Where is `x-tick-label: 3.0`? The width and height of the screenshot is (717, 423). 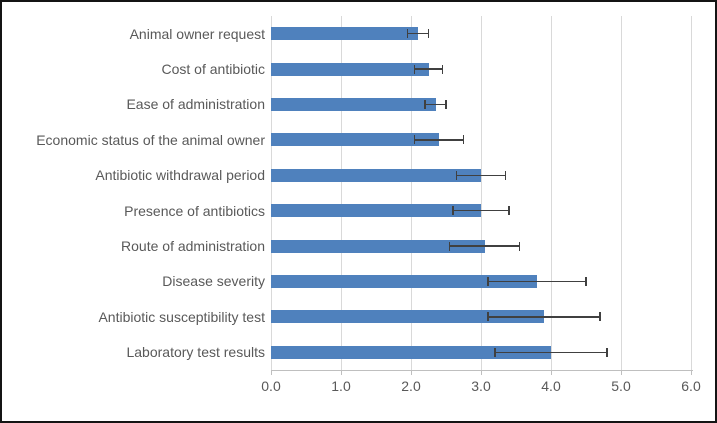 x-tick-label: 3.0 is located at coordinates (481, 386).